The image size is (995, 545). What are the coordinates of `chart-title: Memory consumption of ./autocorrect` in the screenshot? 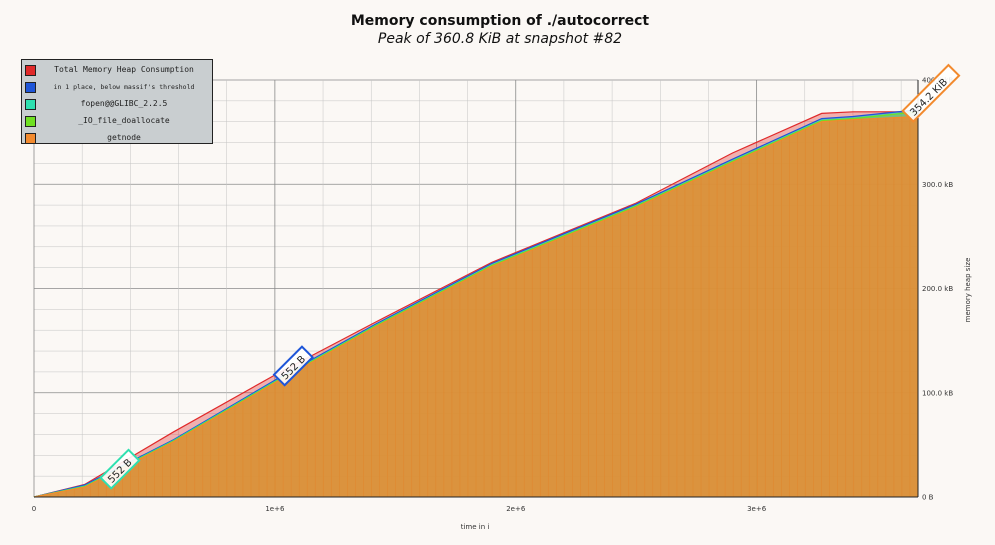 It's located at (500, 21).